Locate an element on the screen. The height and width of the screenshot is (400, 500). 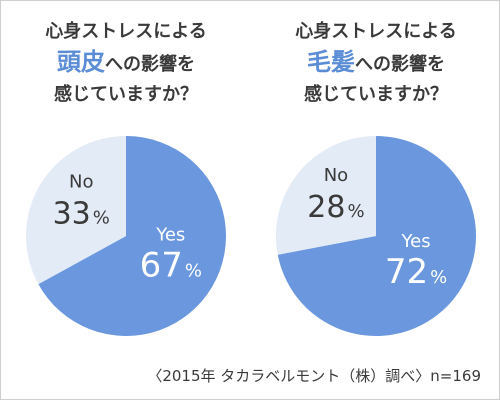
title-line-2: 頭皮への影響を is located at coordinates (126, 63).